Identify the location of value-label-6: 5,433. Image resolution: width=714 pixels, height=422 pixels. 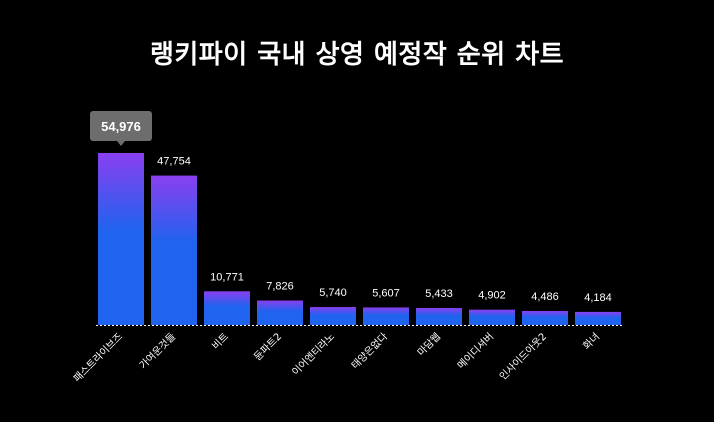
(439, 294).